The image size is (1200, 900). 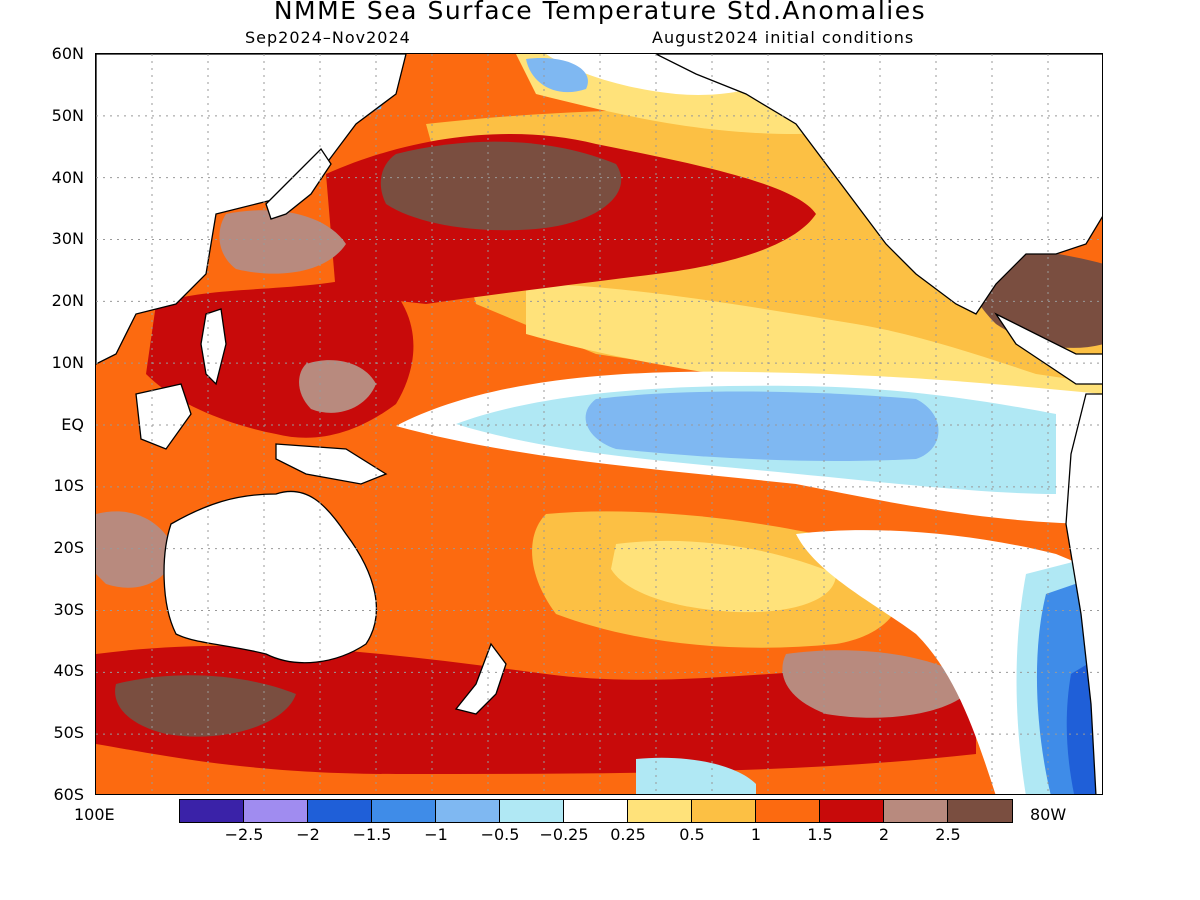 What do you see at coordinates (480, 678) in the screenshot?
I see `land-new-zealand` at bounding box center [480, 678].